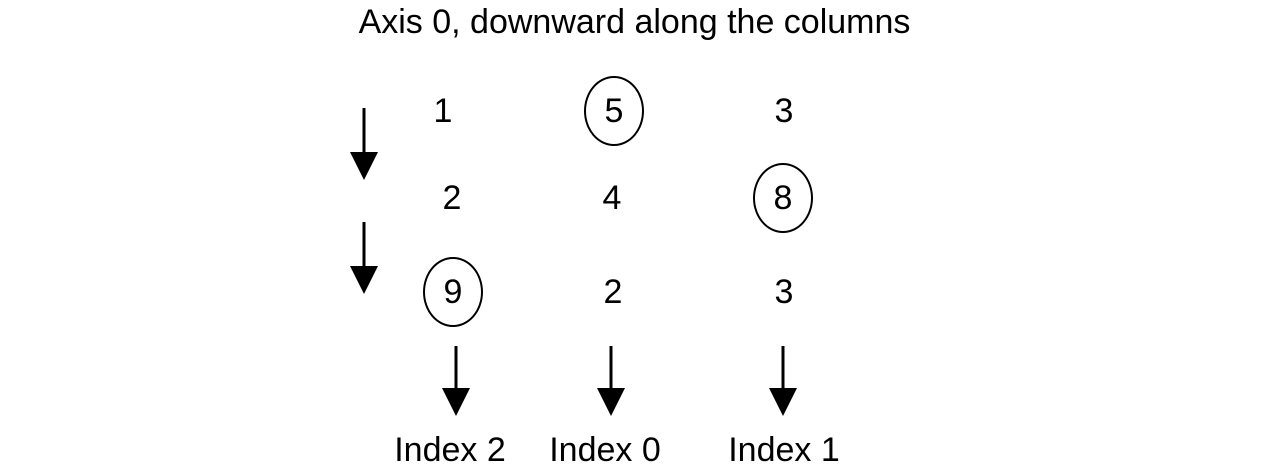  Describe the element at coordinates (634, 22) in the screenshot. I see `diagram-title: Axis 0, downward along the columns` at that location.